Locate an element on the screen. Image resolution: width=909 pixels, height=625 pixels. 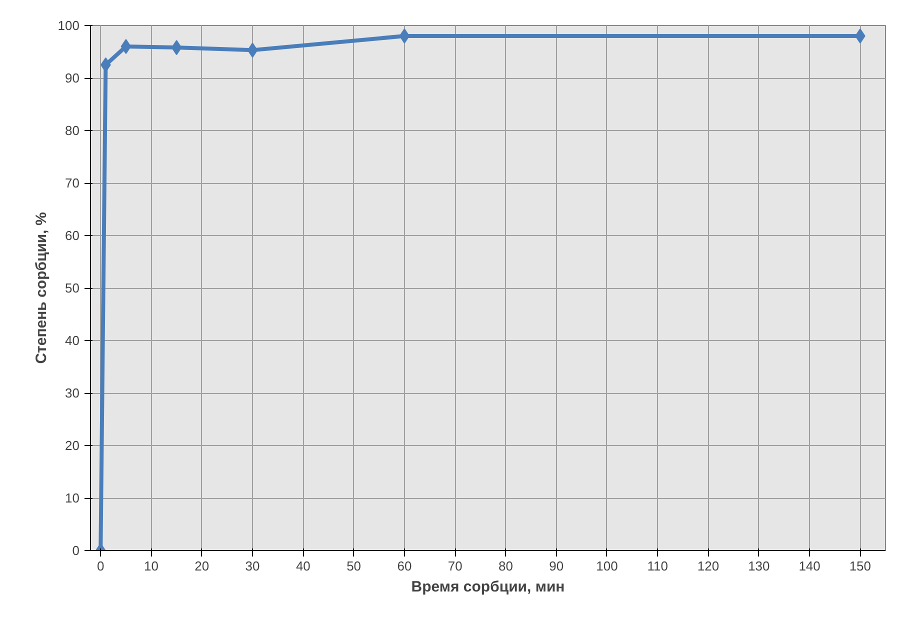
y-tick-label: 60 is located at coordinates (72, 235).